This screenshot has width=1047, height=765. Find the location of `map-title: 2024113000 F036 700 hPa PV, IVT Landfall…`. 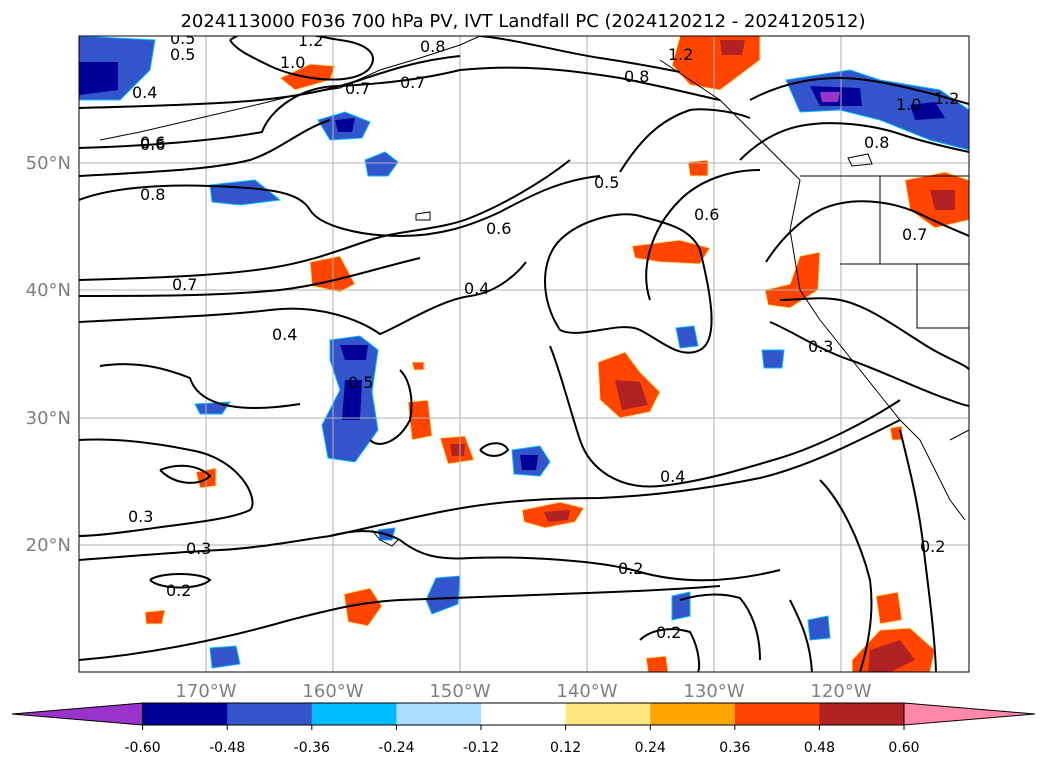

map-title: 2024113000 F036 700 hPa PV, IVT Landfall… is located at coordinates (522, 21).